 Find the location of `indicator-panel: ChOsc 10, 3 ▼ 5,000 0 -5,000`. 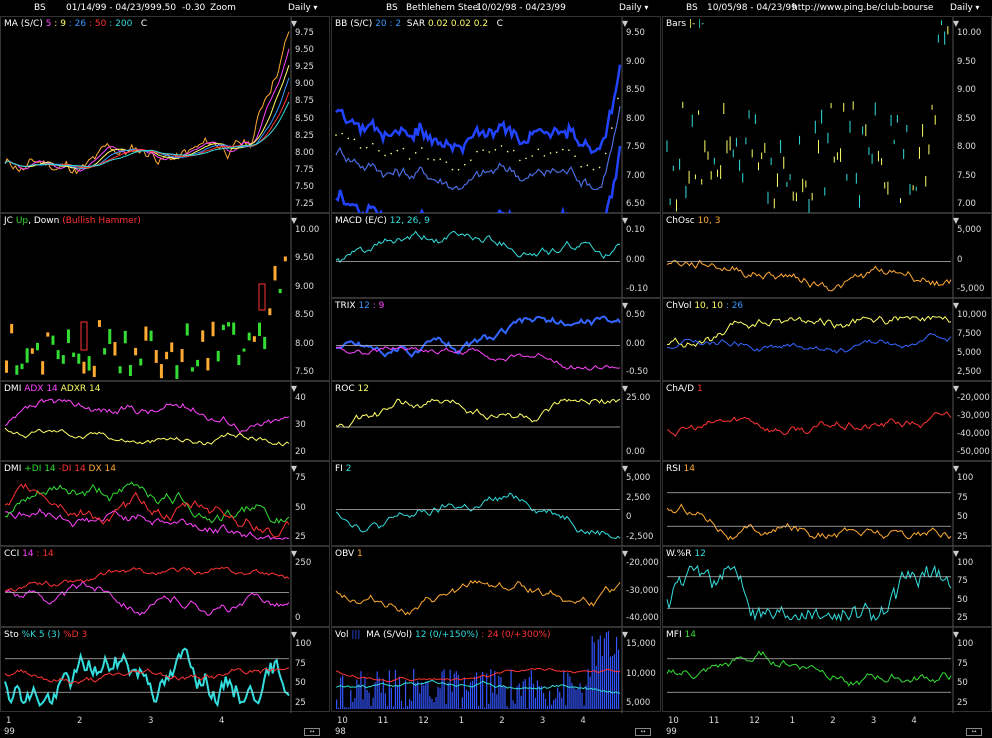

indicator-panel: ChOsc 10, 3 ▼ 5,000 0 -5,000 is located at coordinates (827, 256).